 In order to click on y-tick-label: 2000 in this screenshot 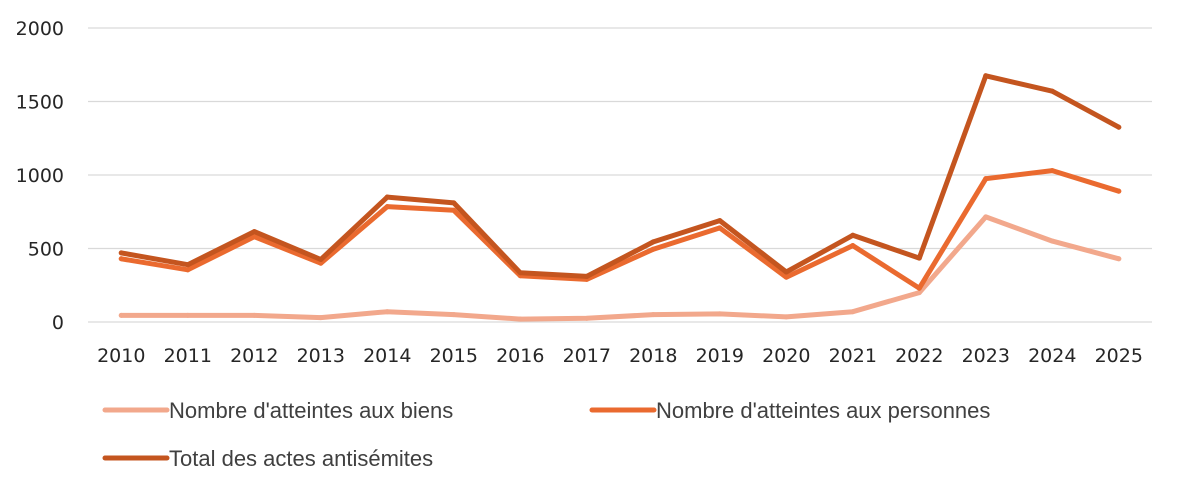, I will do `click(40, 29)`.